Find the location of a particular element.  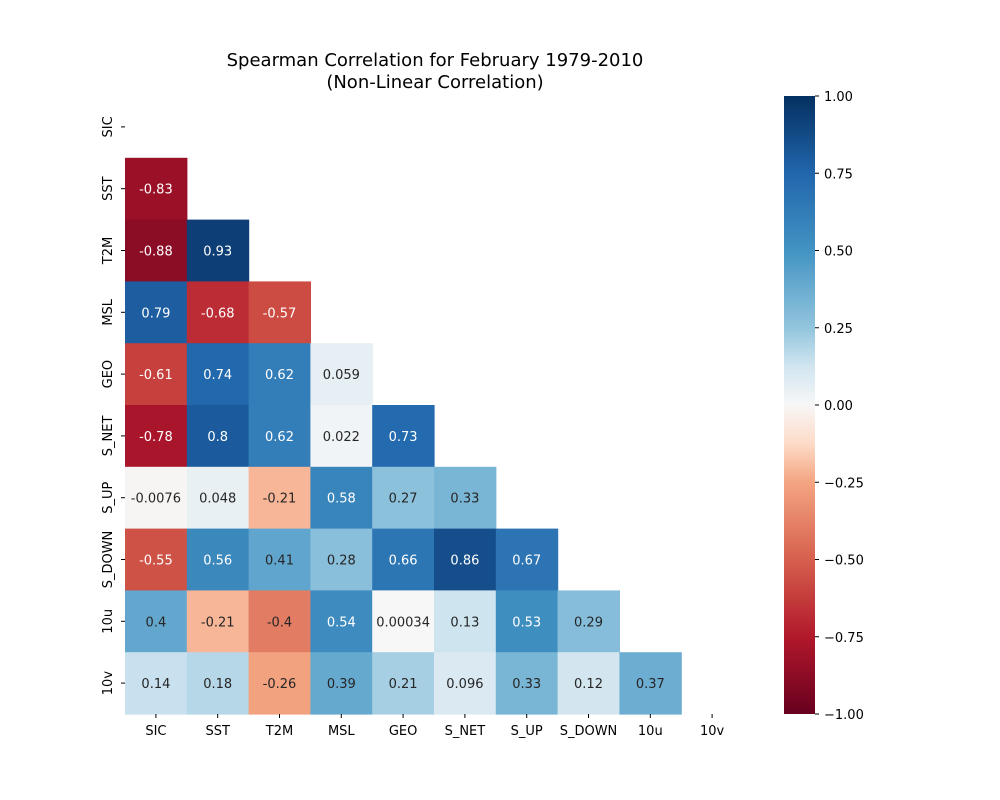

colorbar-tick-label: 0.75 is located at coordinates (838, 174).